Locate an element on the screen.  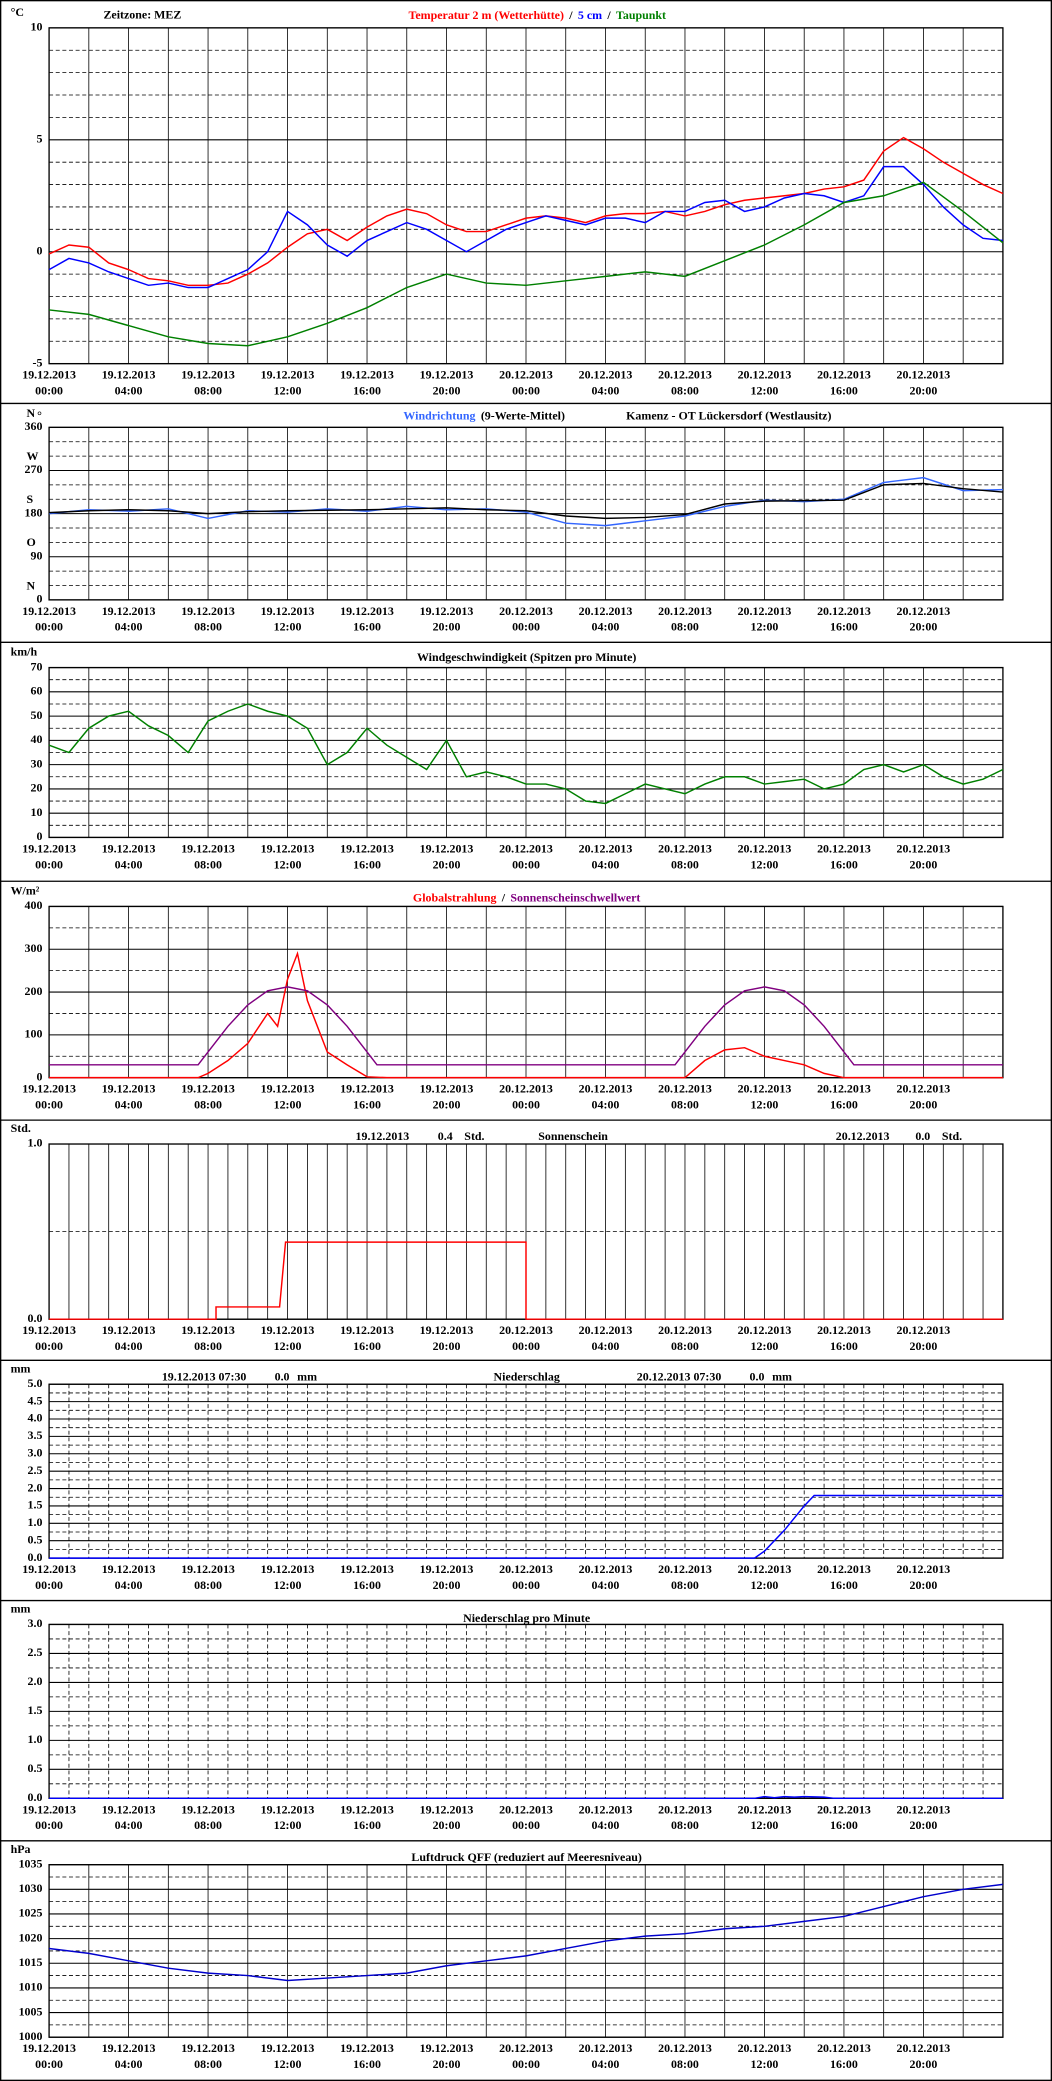
y-unit: W/m² is located at coordinates (25, 891).